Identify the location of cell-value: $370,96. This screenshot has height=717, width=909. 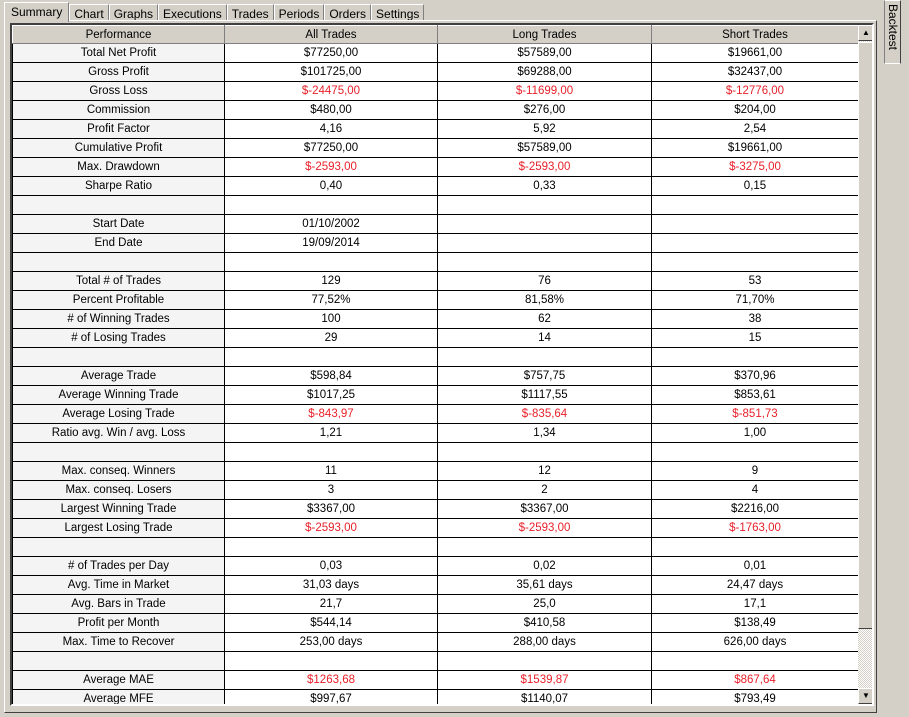
(755, 376).